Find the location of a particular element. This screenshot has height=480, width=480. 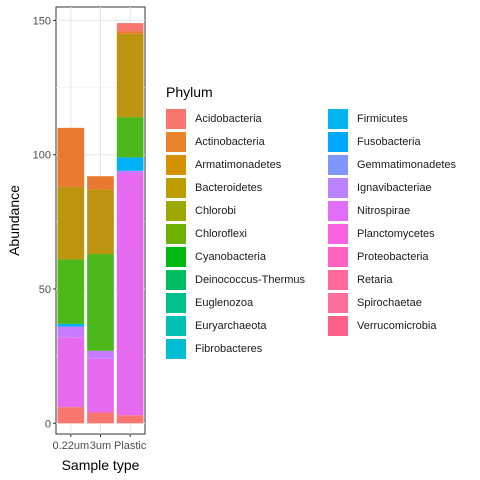

legend-item: Euglenozoa is located at coordinates (209, 303).